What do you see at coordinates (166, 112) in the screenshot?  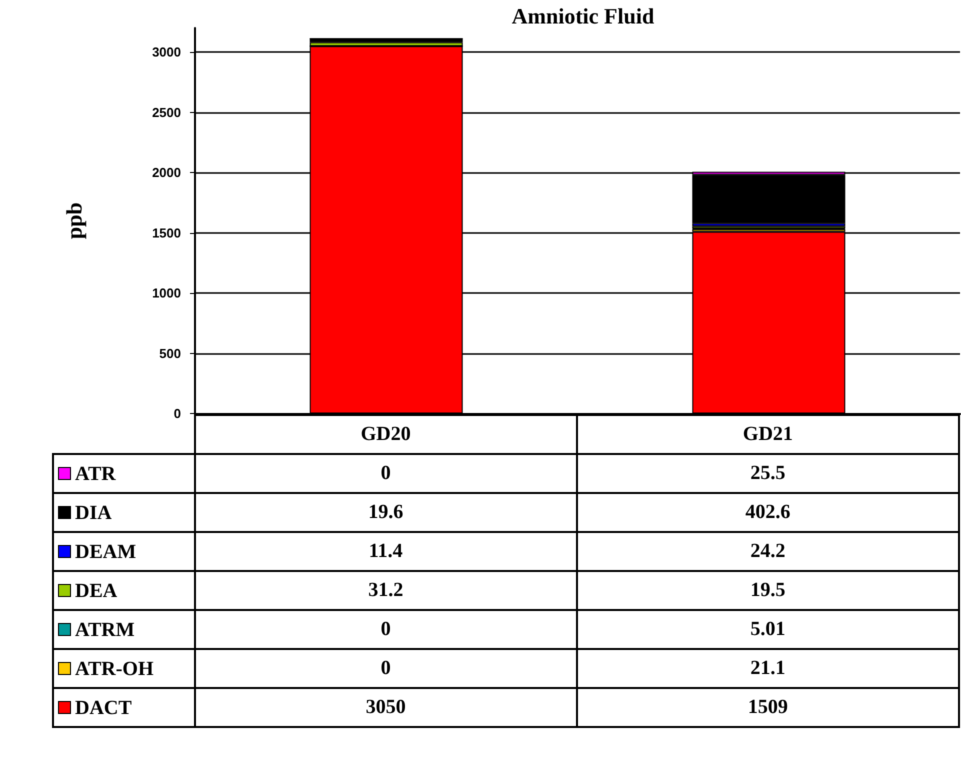 I see `y-tick-label: 2500` at bounding box center [166, 112].